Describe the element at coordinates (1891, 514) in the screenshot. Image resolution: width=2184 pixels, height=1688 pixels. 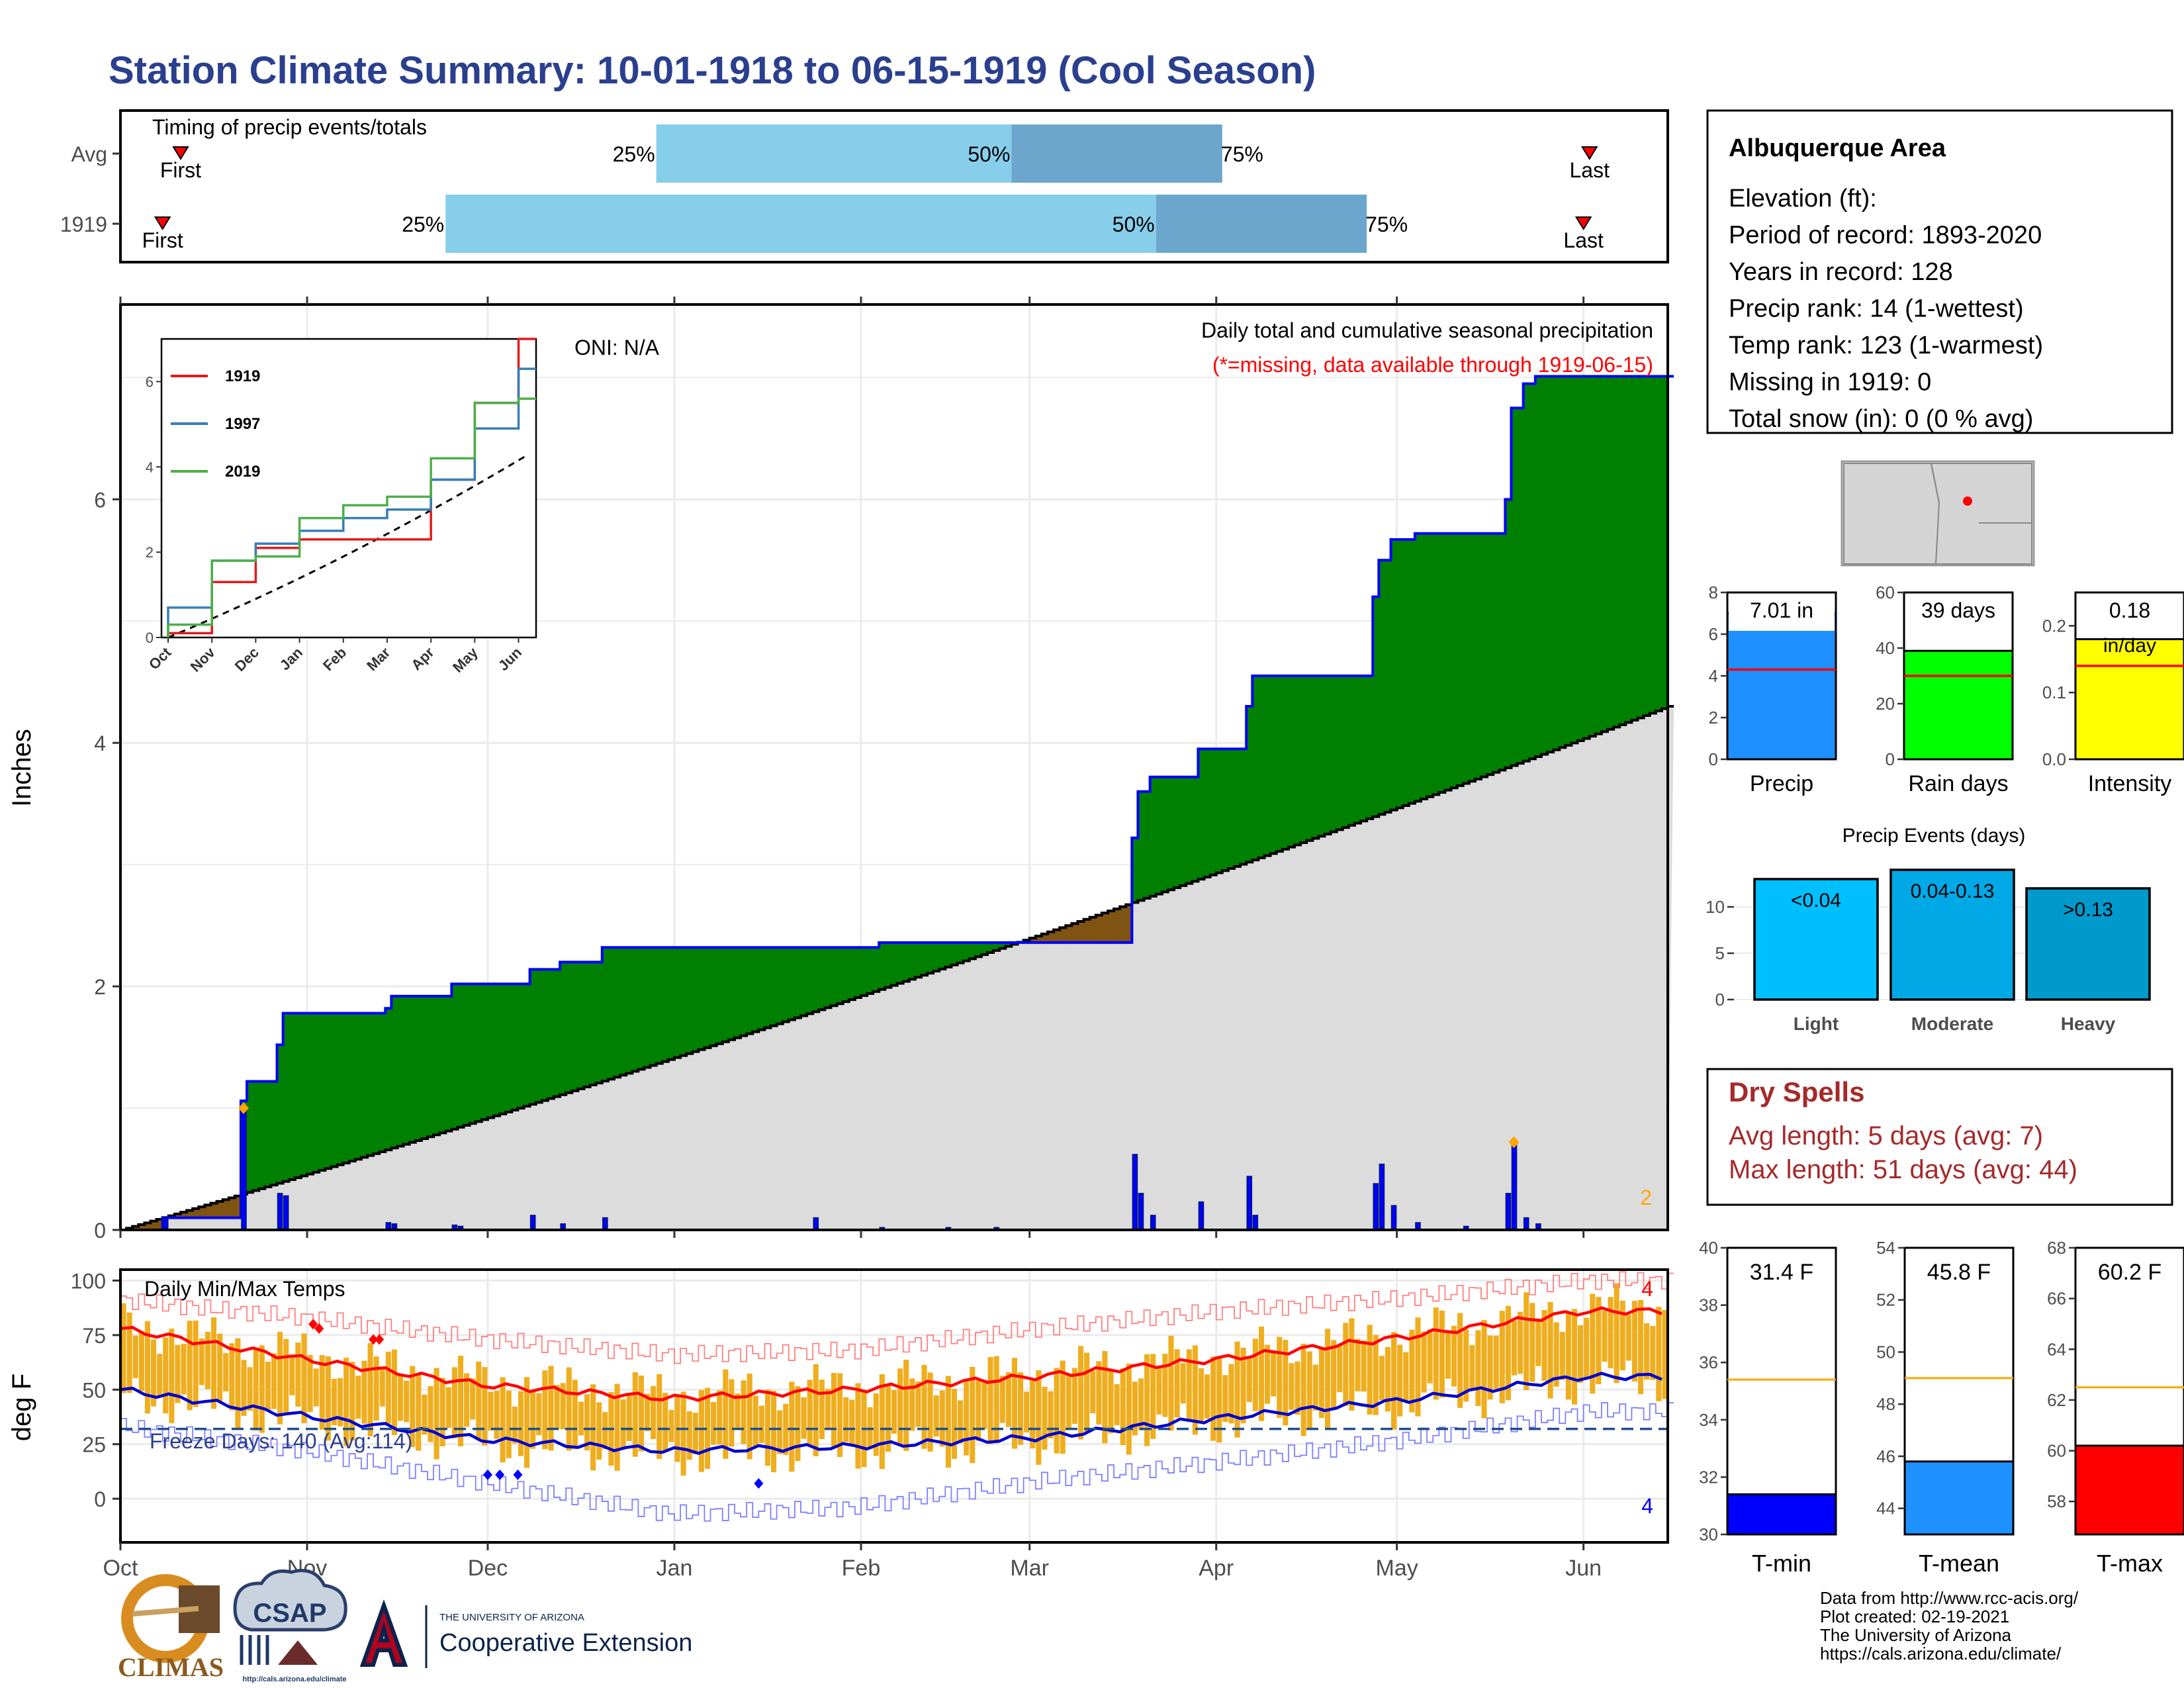
I see `map-state-arizona` at that location.